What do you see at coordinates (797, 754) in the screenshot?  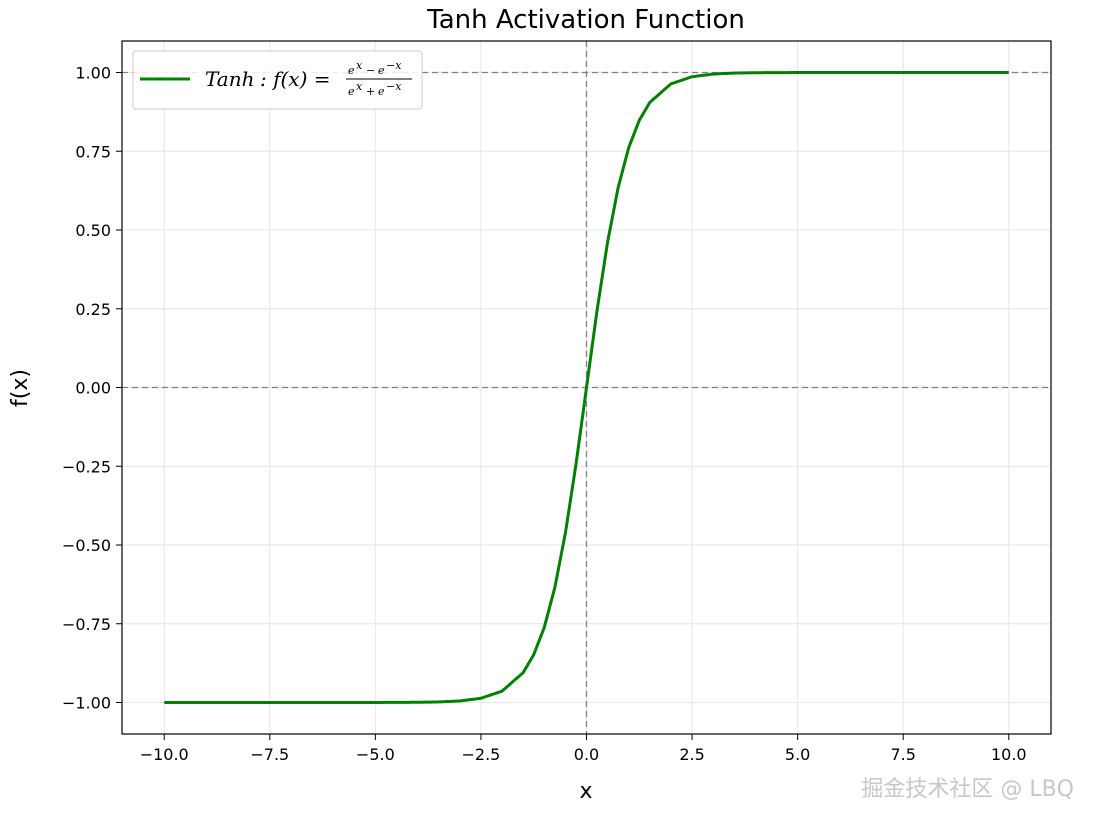 I see `x-tick-label-6: 5.0` at bounding box center [797, 754].